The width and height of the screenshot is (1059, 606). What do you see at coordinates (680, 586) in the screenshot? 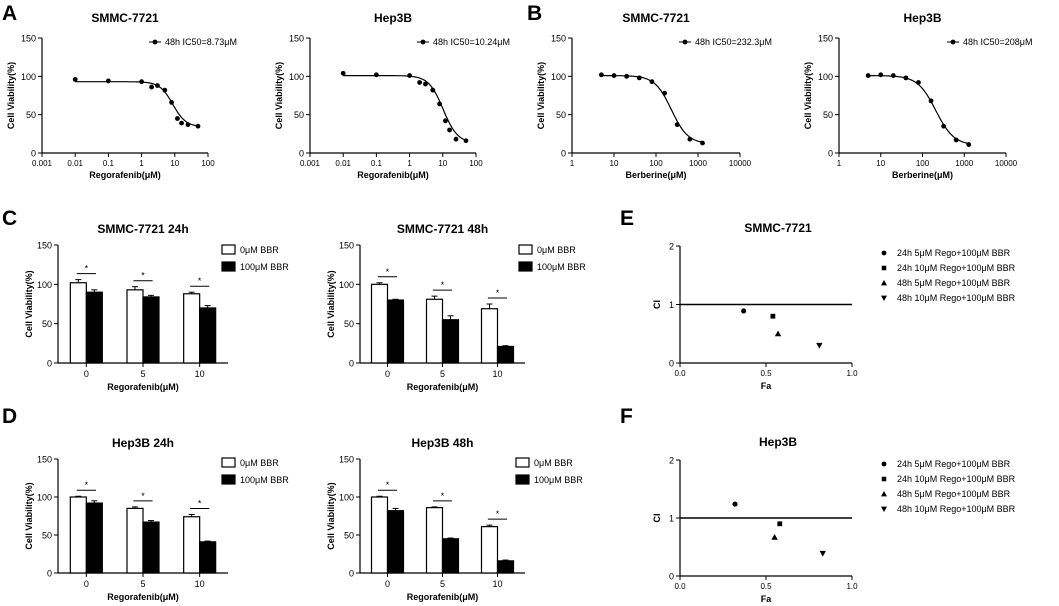
I see `x-tick-label: 0.0` at bounding box center [680, 586].